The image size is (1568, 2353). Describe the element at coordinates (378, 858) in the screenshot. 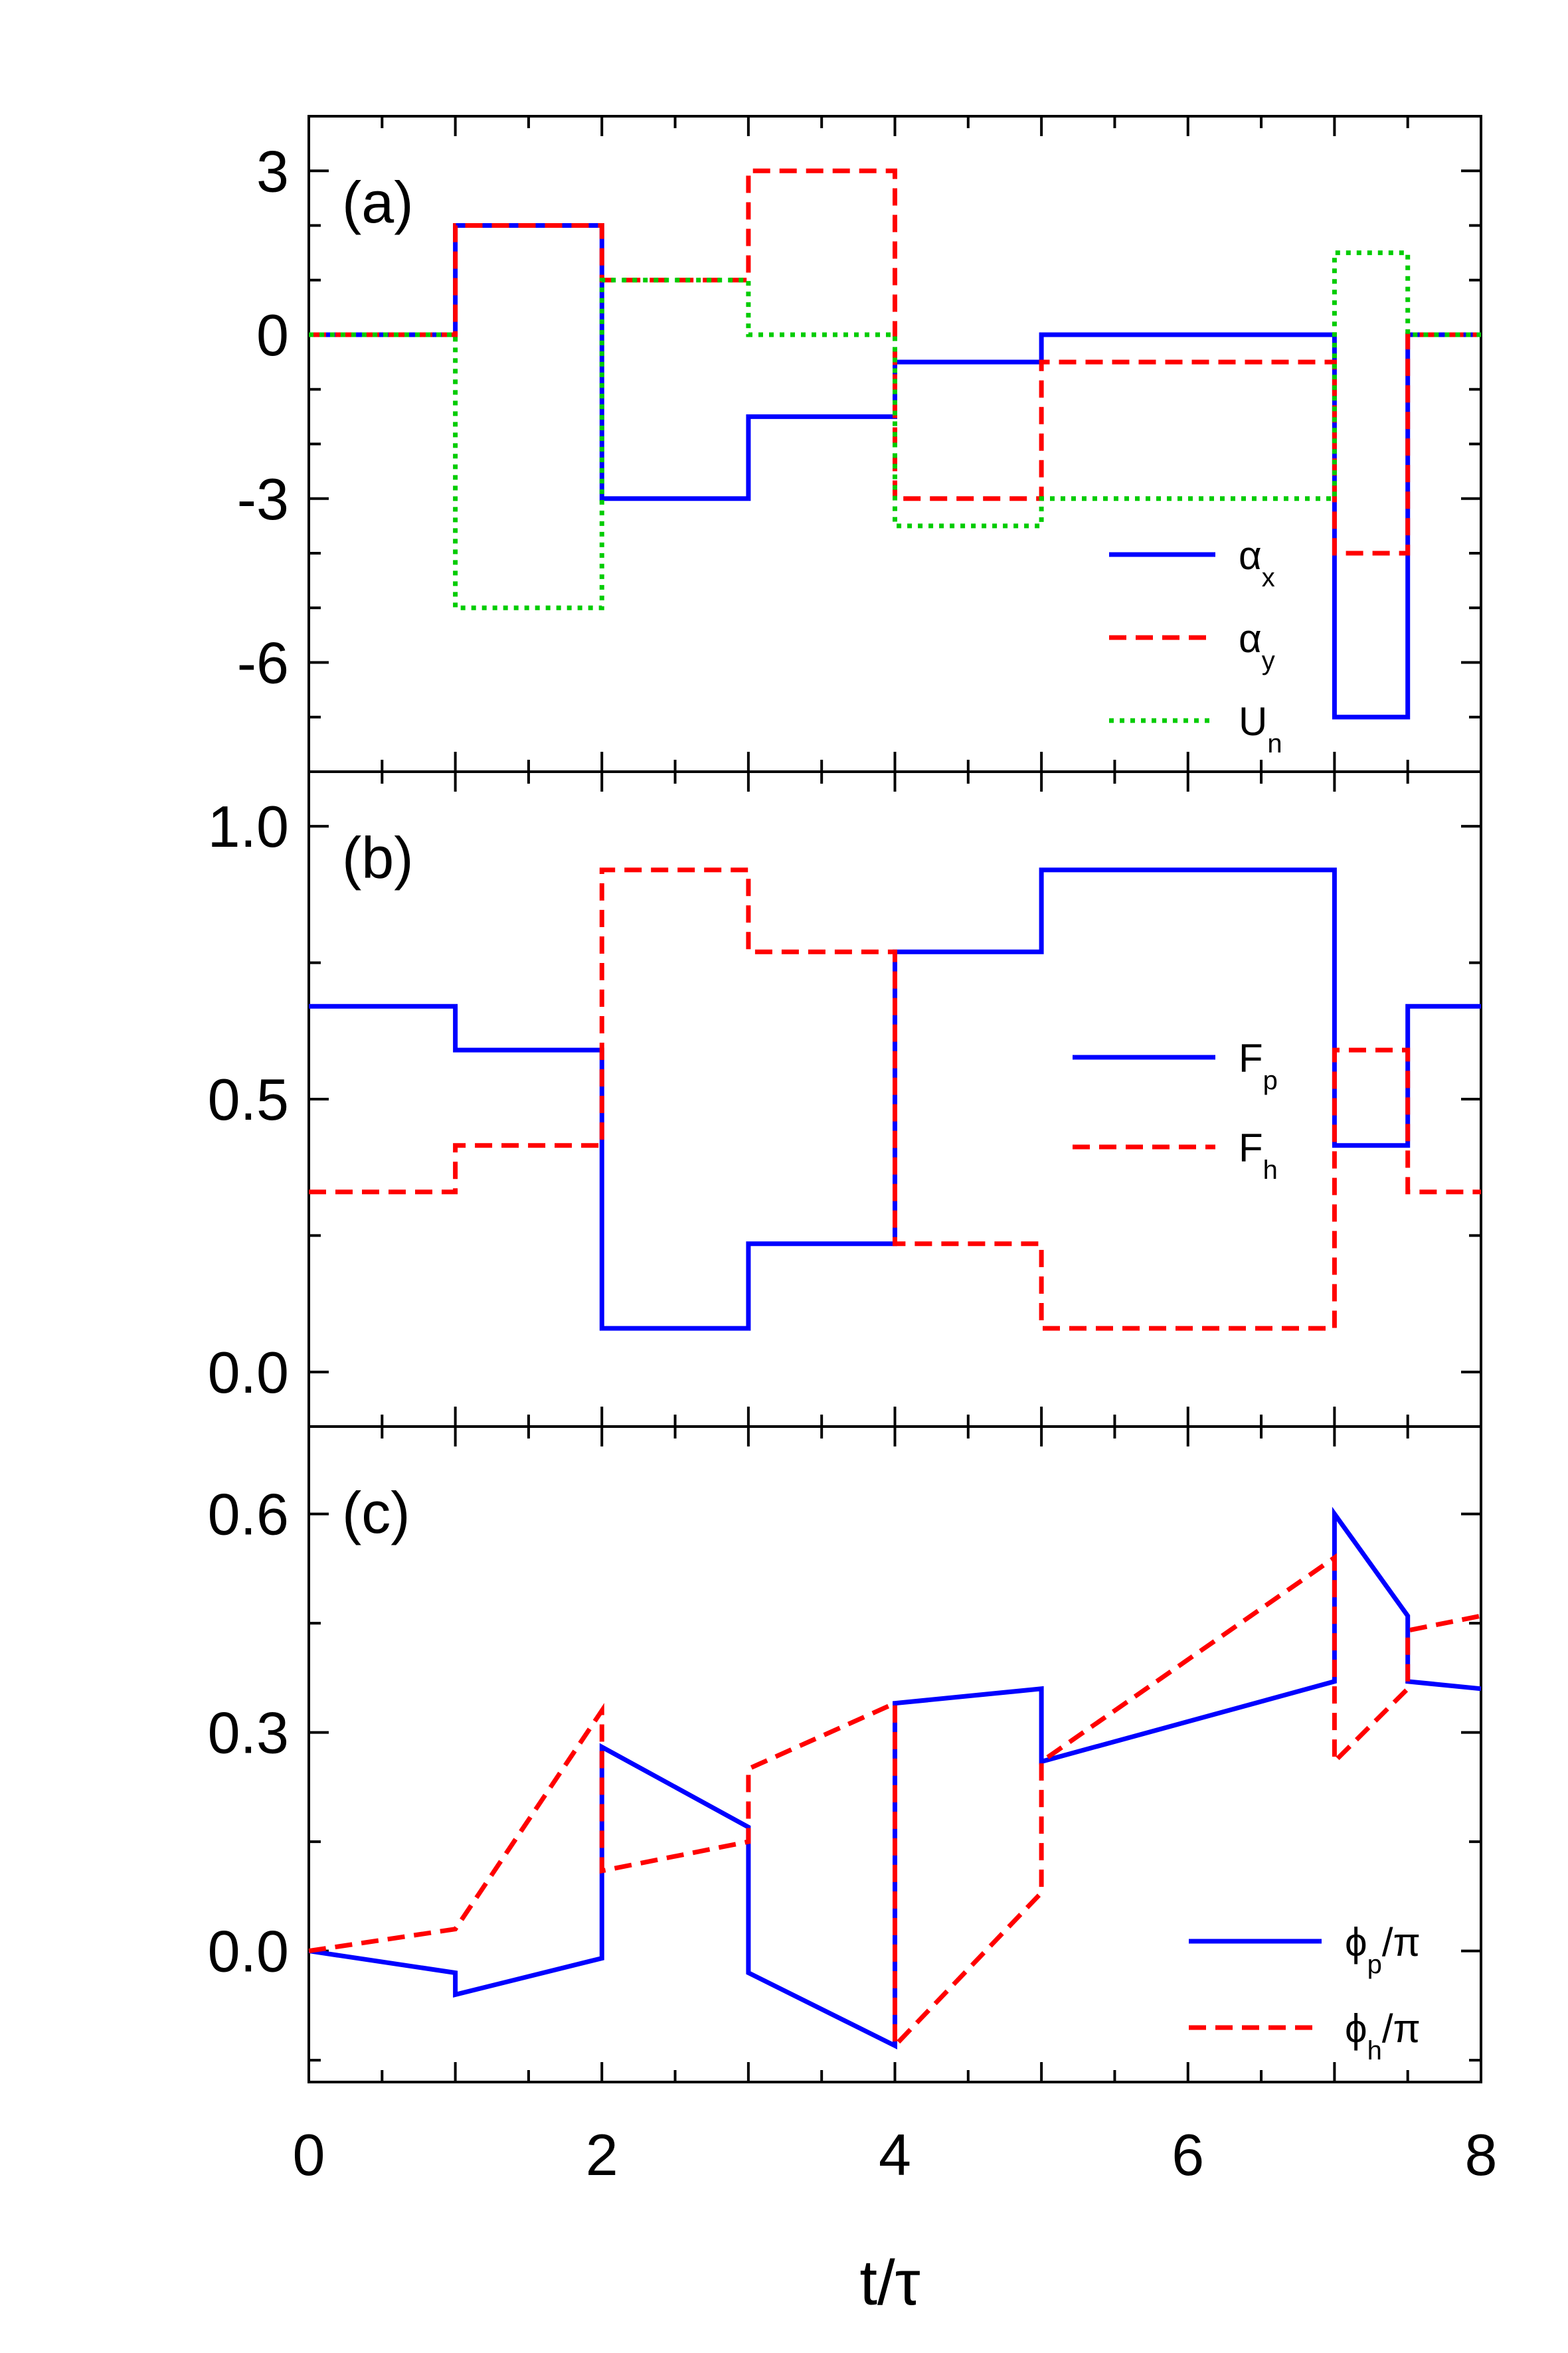

I see `panel-label: (b)` at that location.